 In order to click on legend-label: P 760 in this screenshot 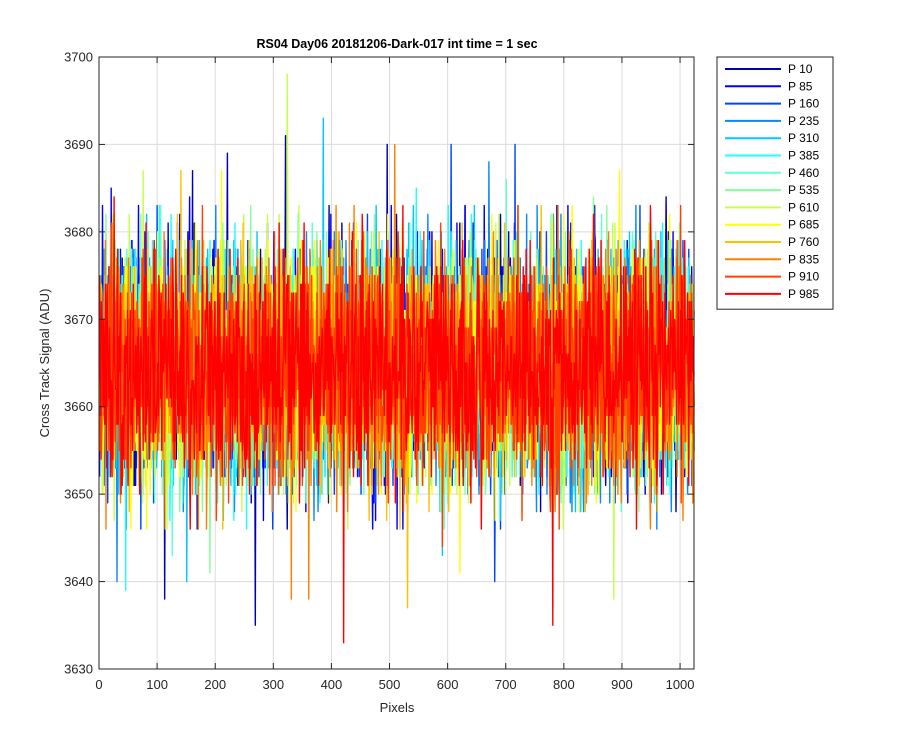, I will do `click(803, 242)`.